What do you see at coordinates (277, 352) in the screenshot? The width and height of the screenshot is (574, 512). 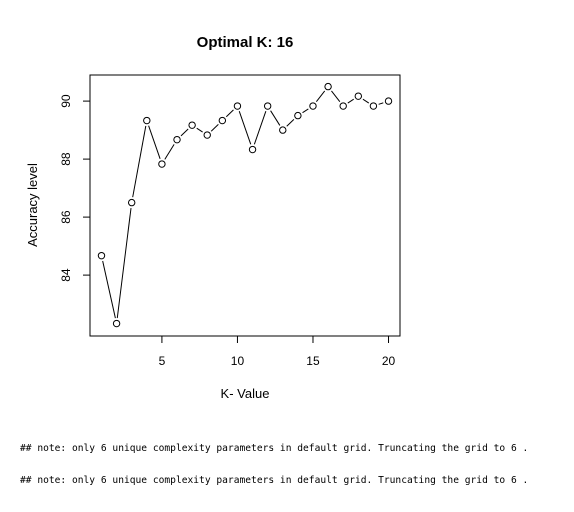 I see `x-axis: 5 10 15 20` at bounding box center [277, 352].